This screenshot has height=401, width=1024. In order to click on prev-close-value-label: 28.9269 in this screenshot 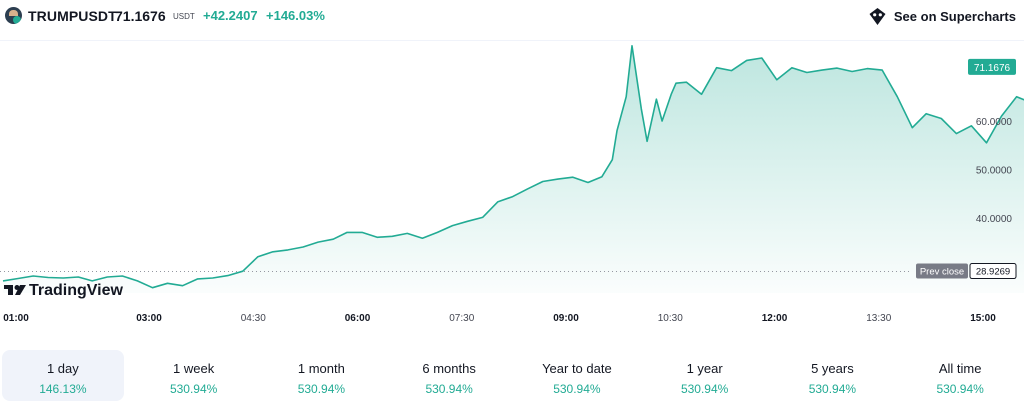, I will do `click(993, 272)`.